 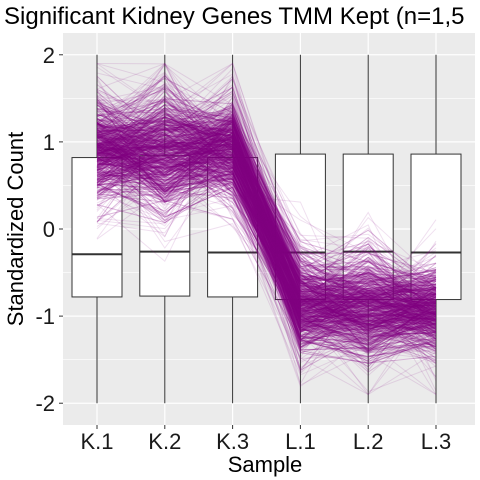 I want to click on y-tick-label: -2, so click(x=45, y=403).